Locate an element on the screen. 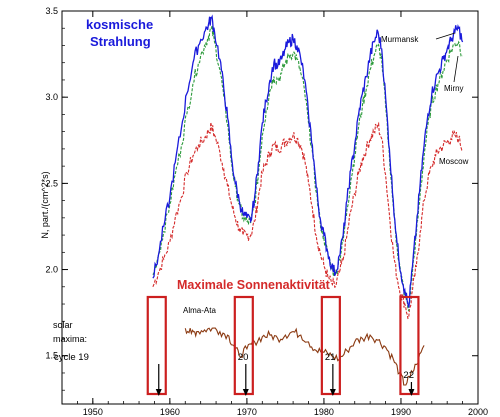 This screenshot has width=500, height=417. label-alma-ata: Alma-Ata is located at coordinates (199, 310).